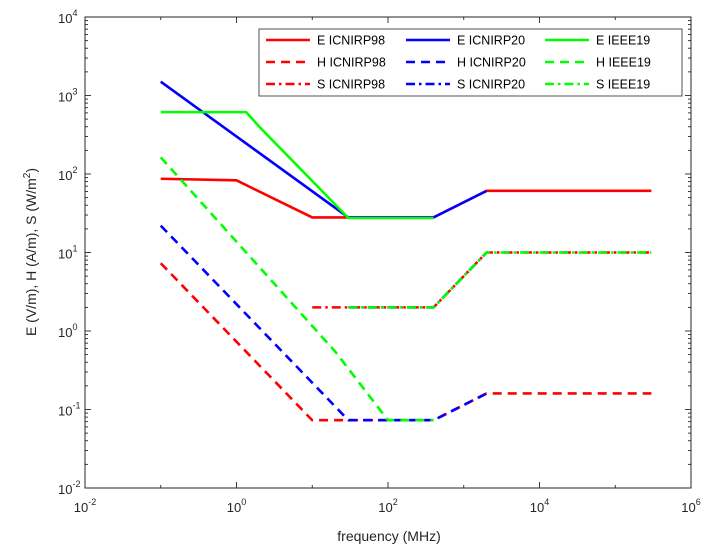 The width and height of the screenshot is (709, 546). I want to click on y-tick-label: 10³, so click(67, 96).